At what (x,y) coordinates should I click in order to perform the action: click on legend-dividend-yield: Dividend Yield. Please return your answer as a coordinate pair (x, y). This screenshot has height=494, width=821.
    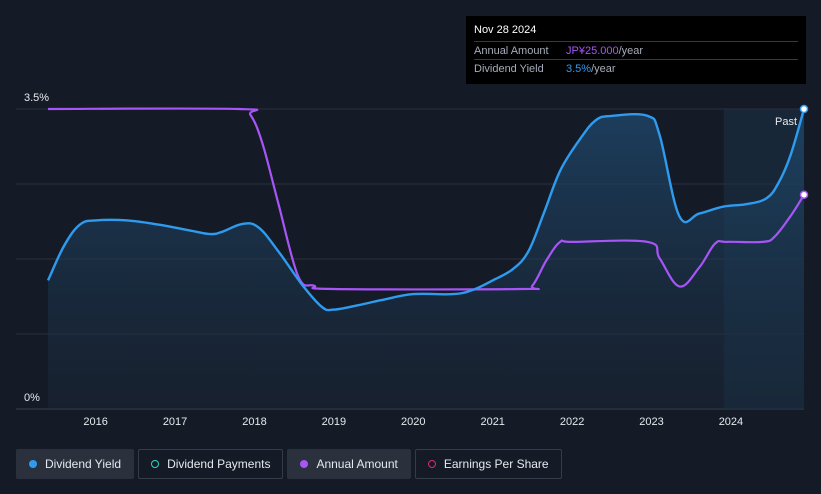
    Looking at the image, I should click on (75, 464).